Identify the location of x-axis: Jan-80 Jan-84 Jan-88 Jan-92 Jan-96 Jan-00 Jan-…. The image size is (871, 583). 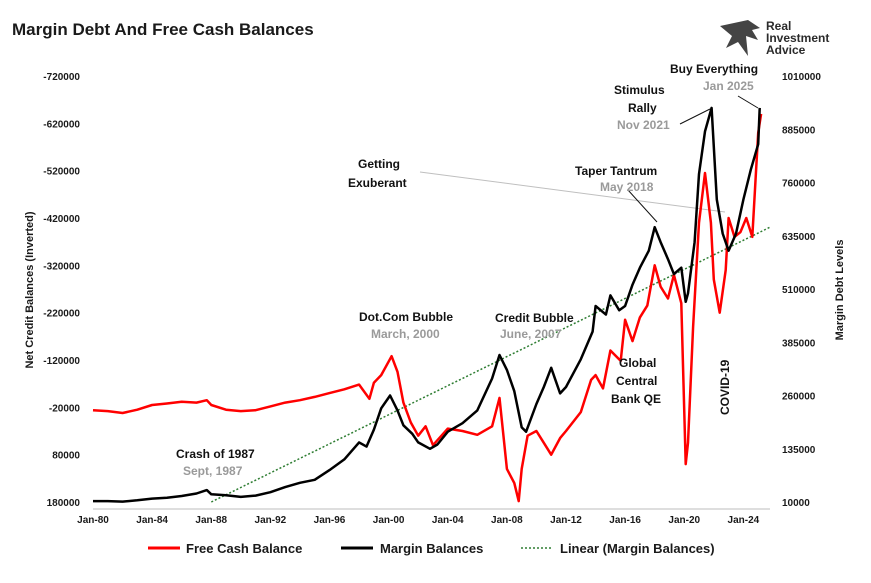
(418, 520).